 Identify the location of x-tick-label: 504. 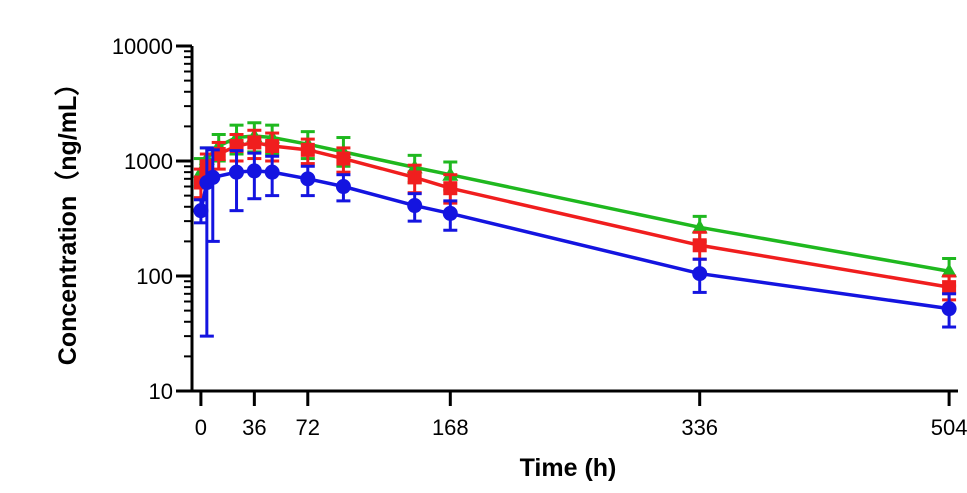
(949, 427).